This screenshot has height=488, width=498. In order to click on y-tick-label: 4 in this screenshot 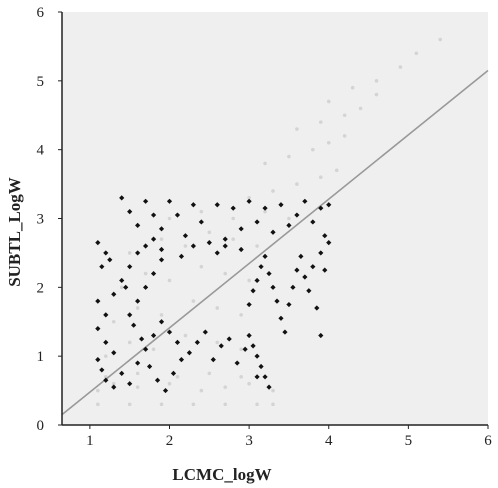, I will do `click(41, 151)`.